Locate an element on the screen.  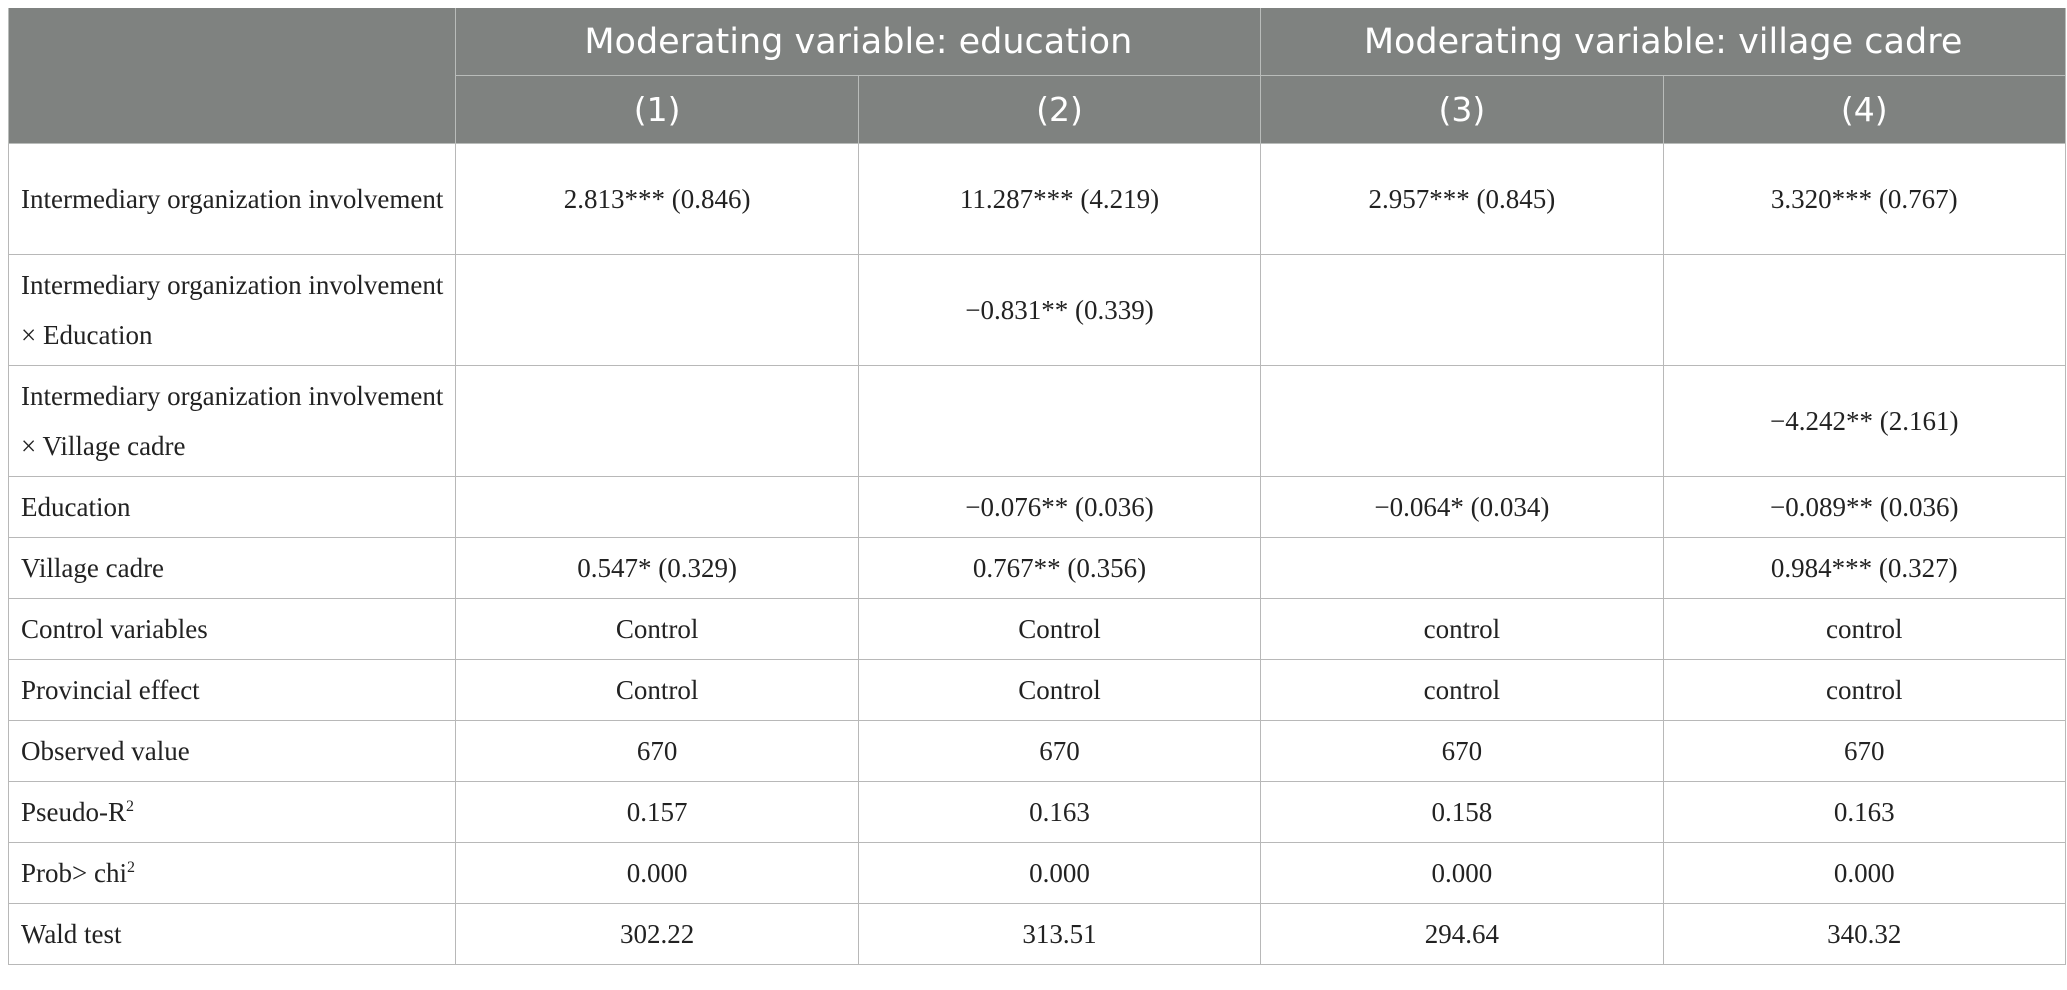
header-columns-row: (1) (2) (3) (4) is located at coordinates (1038, 109).